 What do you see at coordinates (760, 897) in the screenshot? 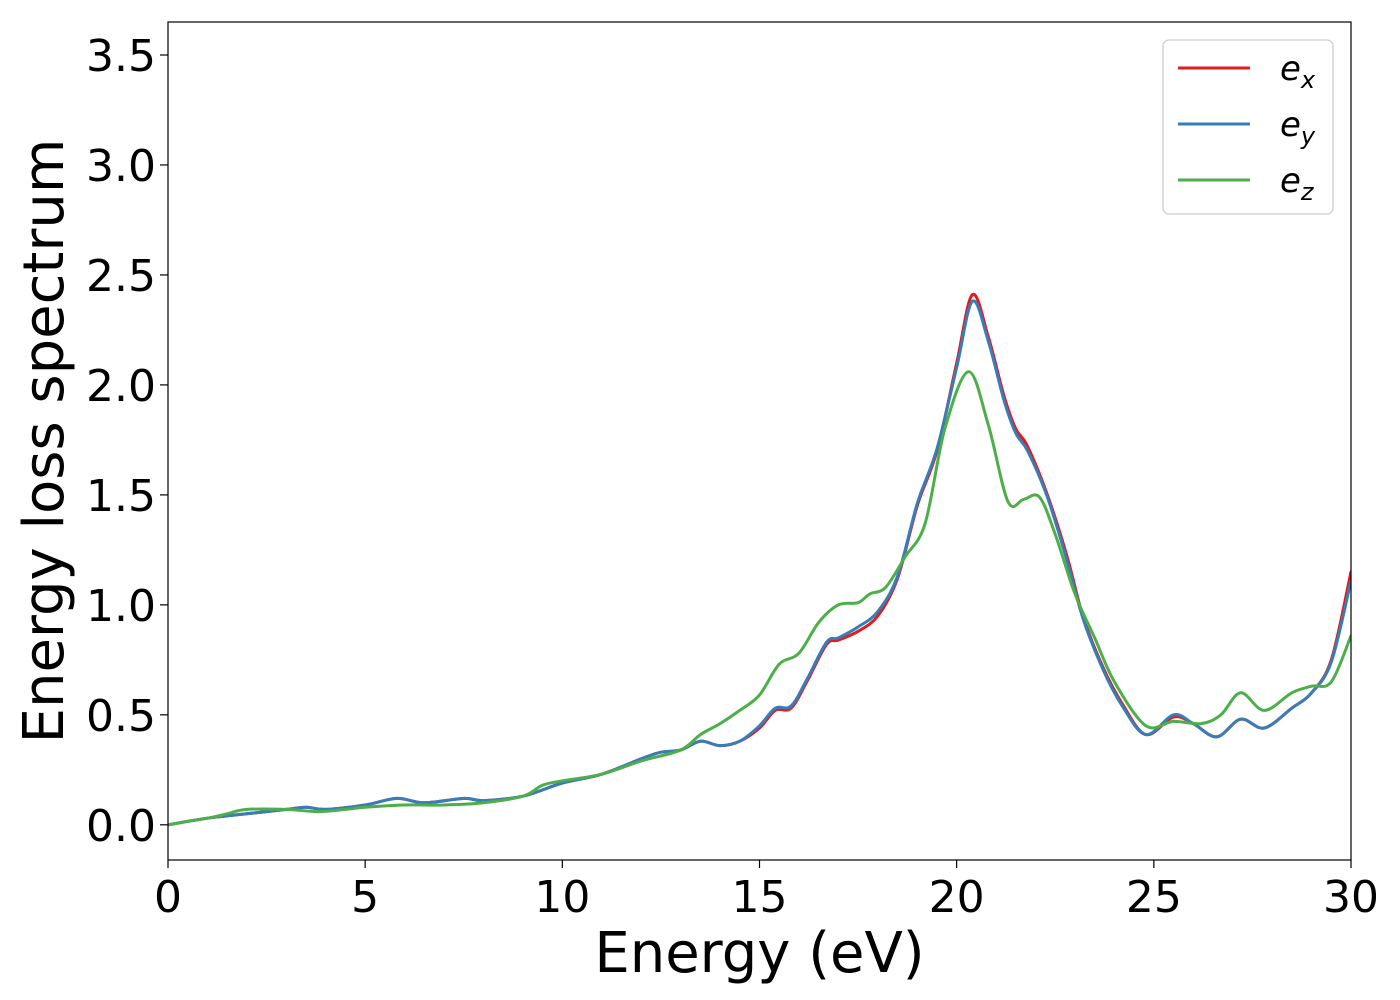
I see `x-tick-label: 15` at bounding box center [760, 897].